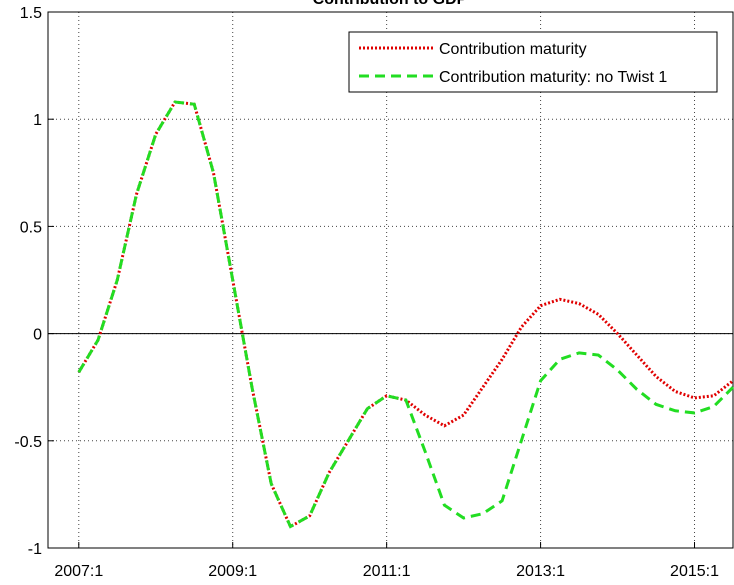 The height and width of the screenshot is (585, 734). Describe the element at coordinates (387, 571) in the screenshot. I see `x-tick-label: 2011:1` at that location.